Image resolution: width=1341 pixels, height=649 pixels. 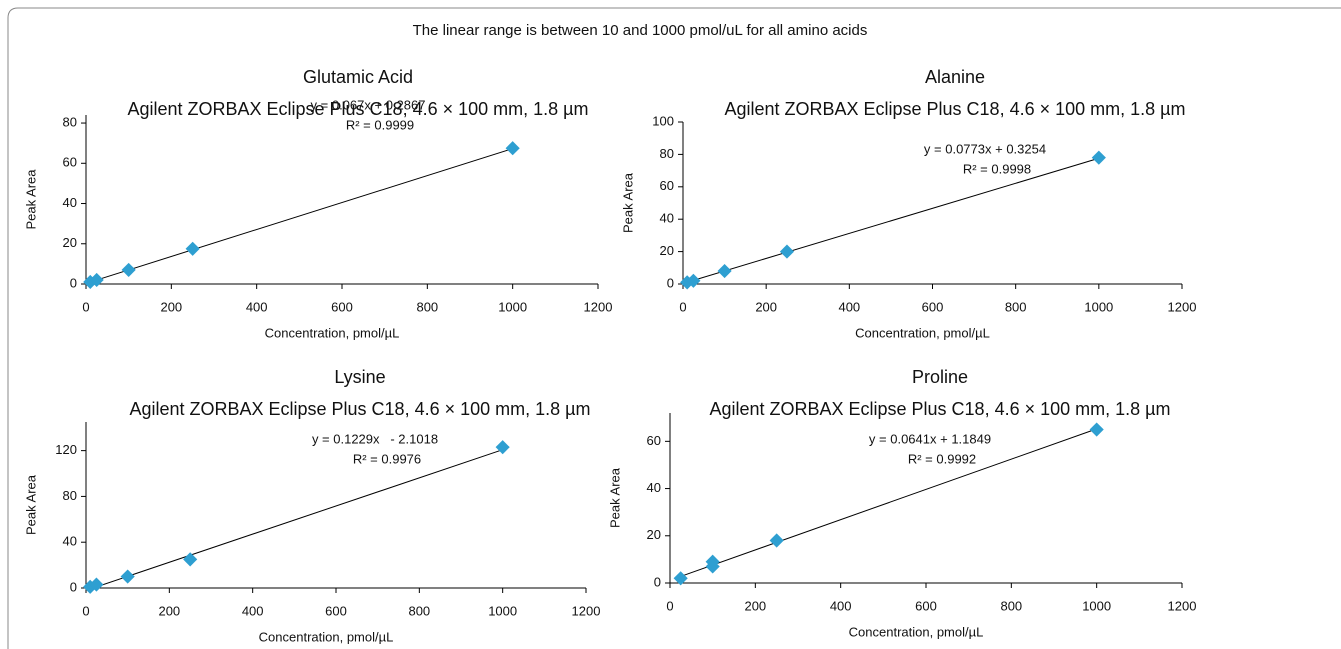 I want to click on chart-title: Proline, so click(x=940, y=377).